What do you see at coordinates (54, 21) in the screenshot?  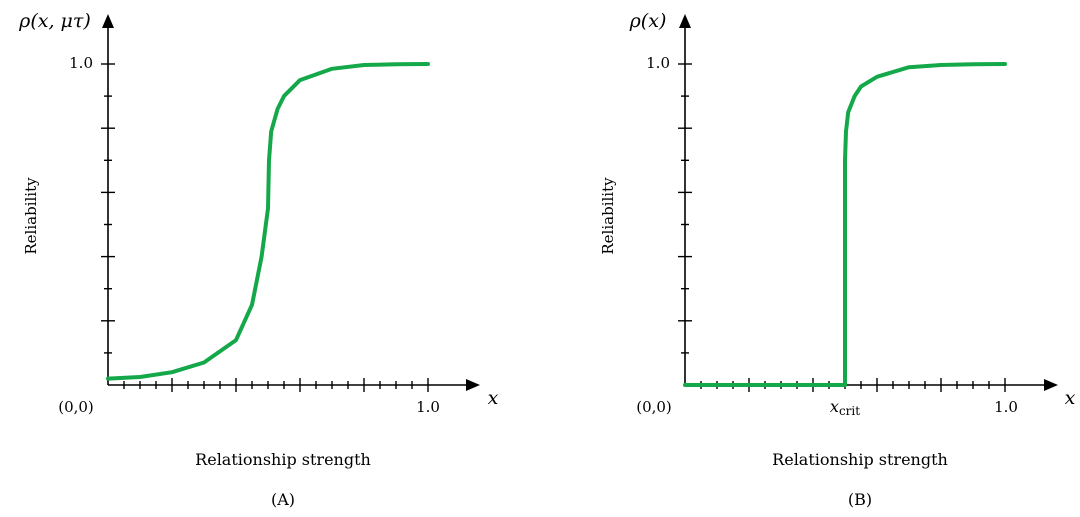 I see `y-axis-symbol-a: ρ(x, μτ)` at bounding box center [54, 21].